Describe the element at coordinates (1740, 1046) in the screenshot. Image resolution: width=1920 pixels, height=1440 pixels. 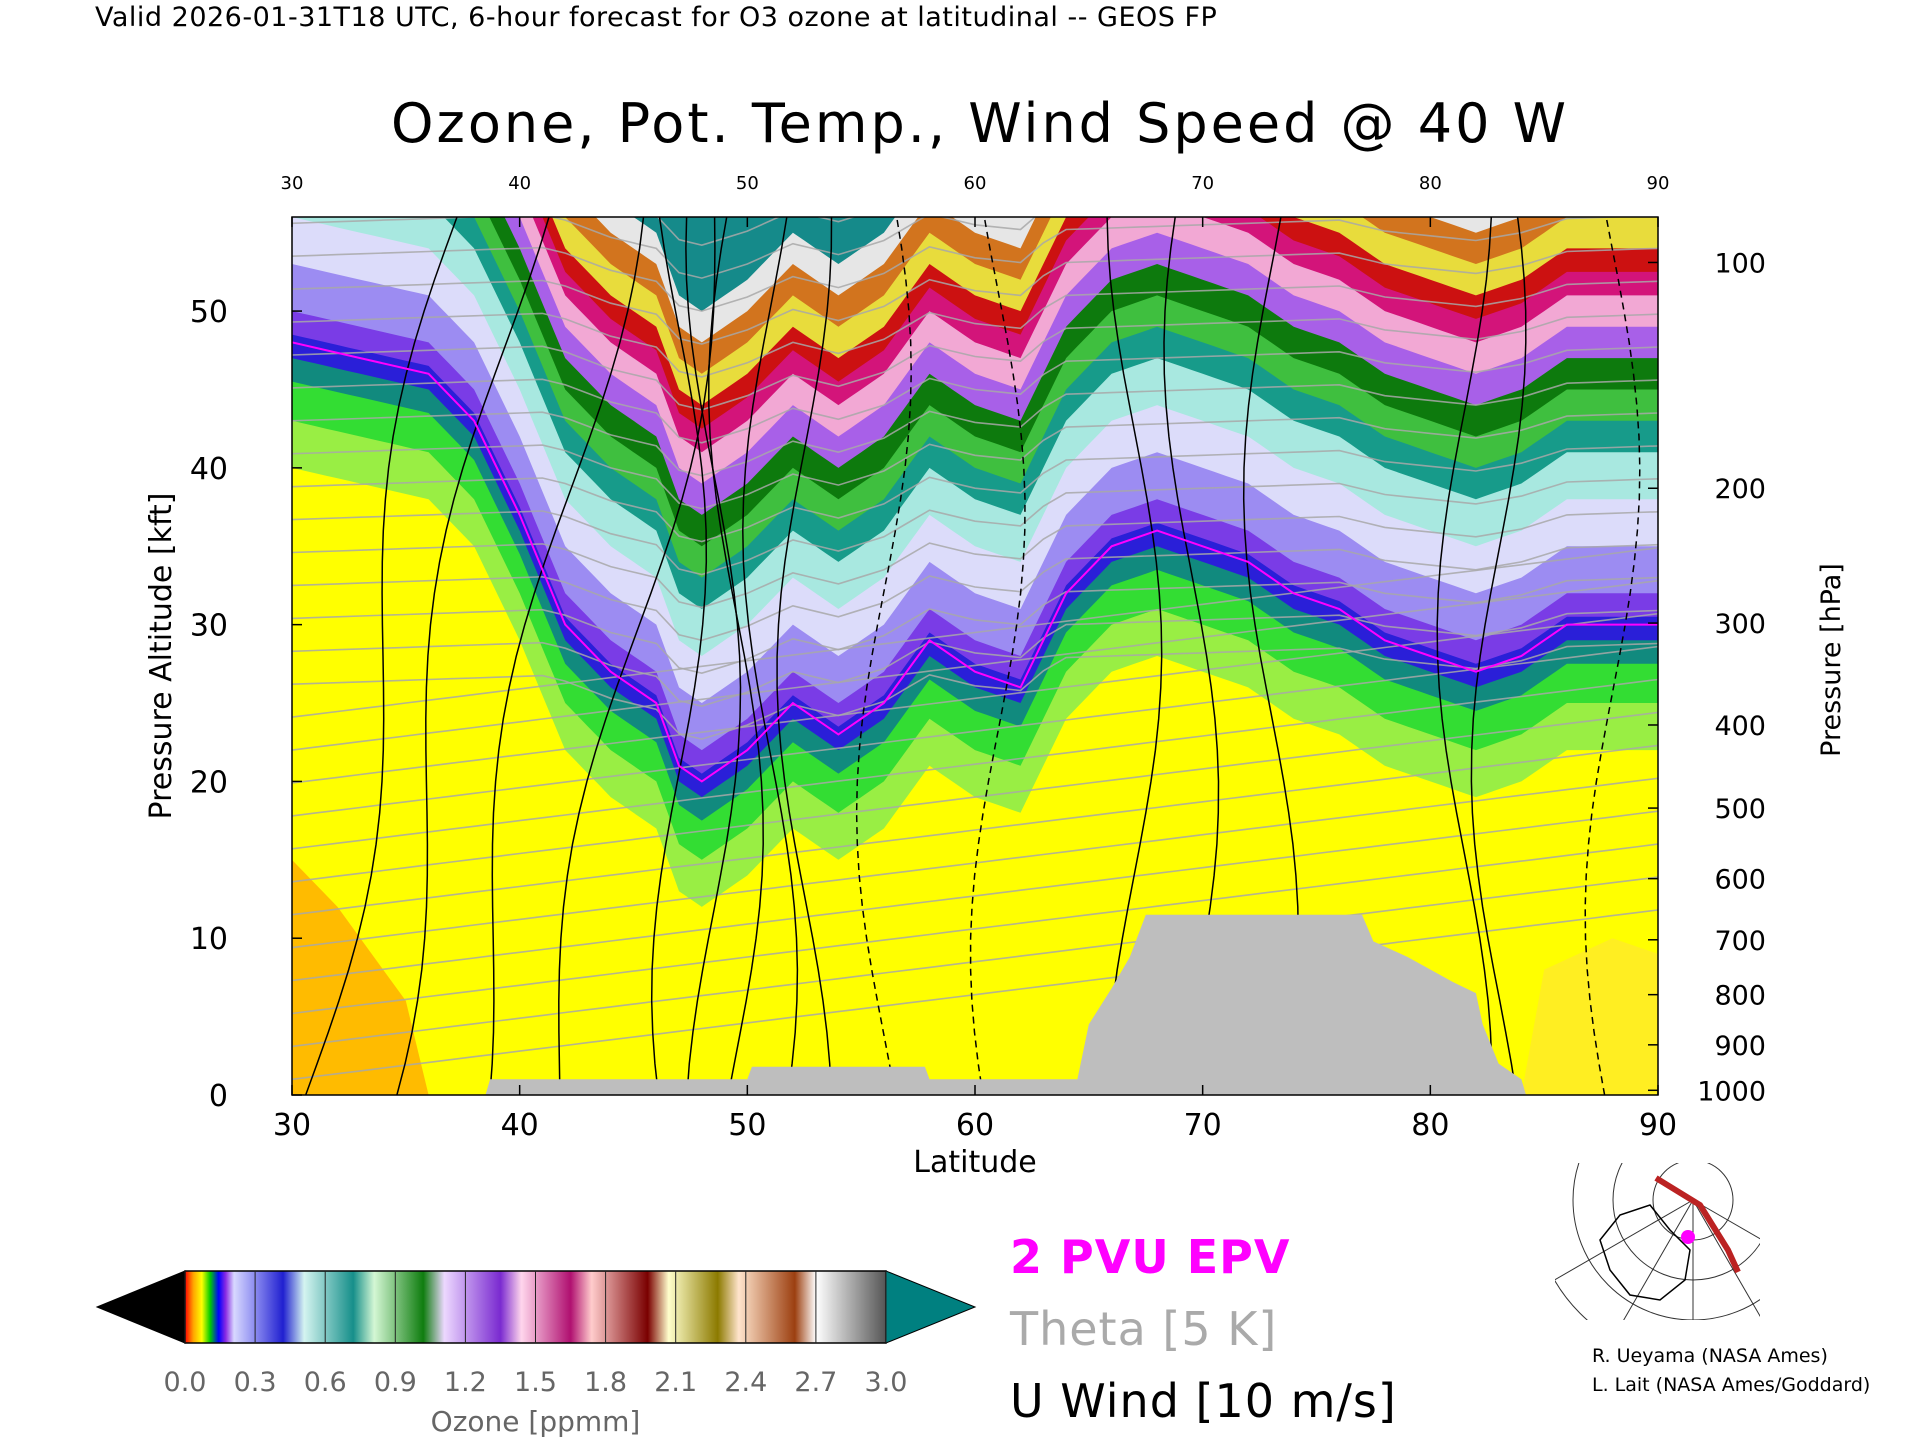
I see `y-tick-label-right: 900` at that location.